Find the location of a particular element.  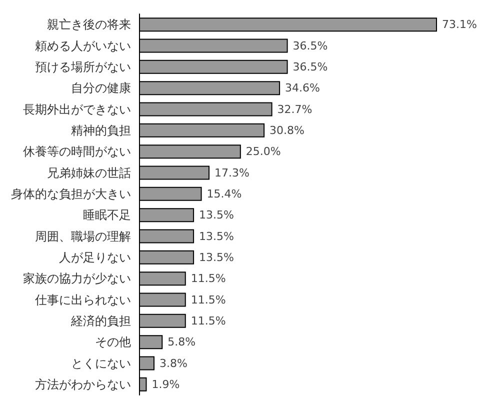

y-tick-label: とくにない is located at coordinates (101, 363).